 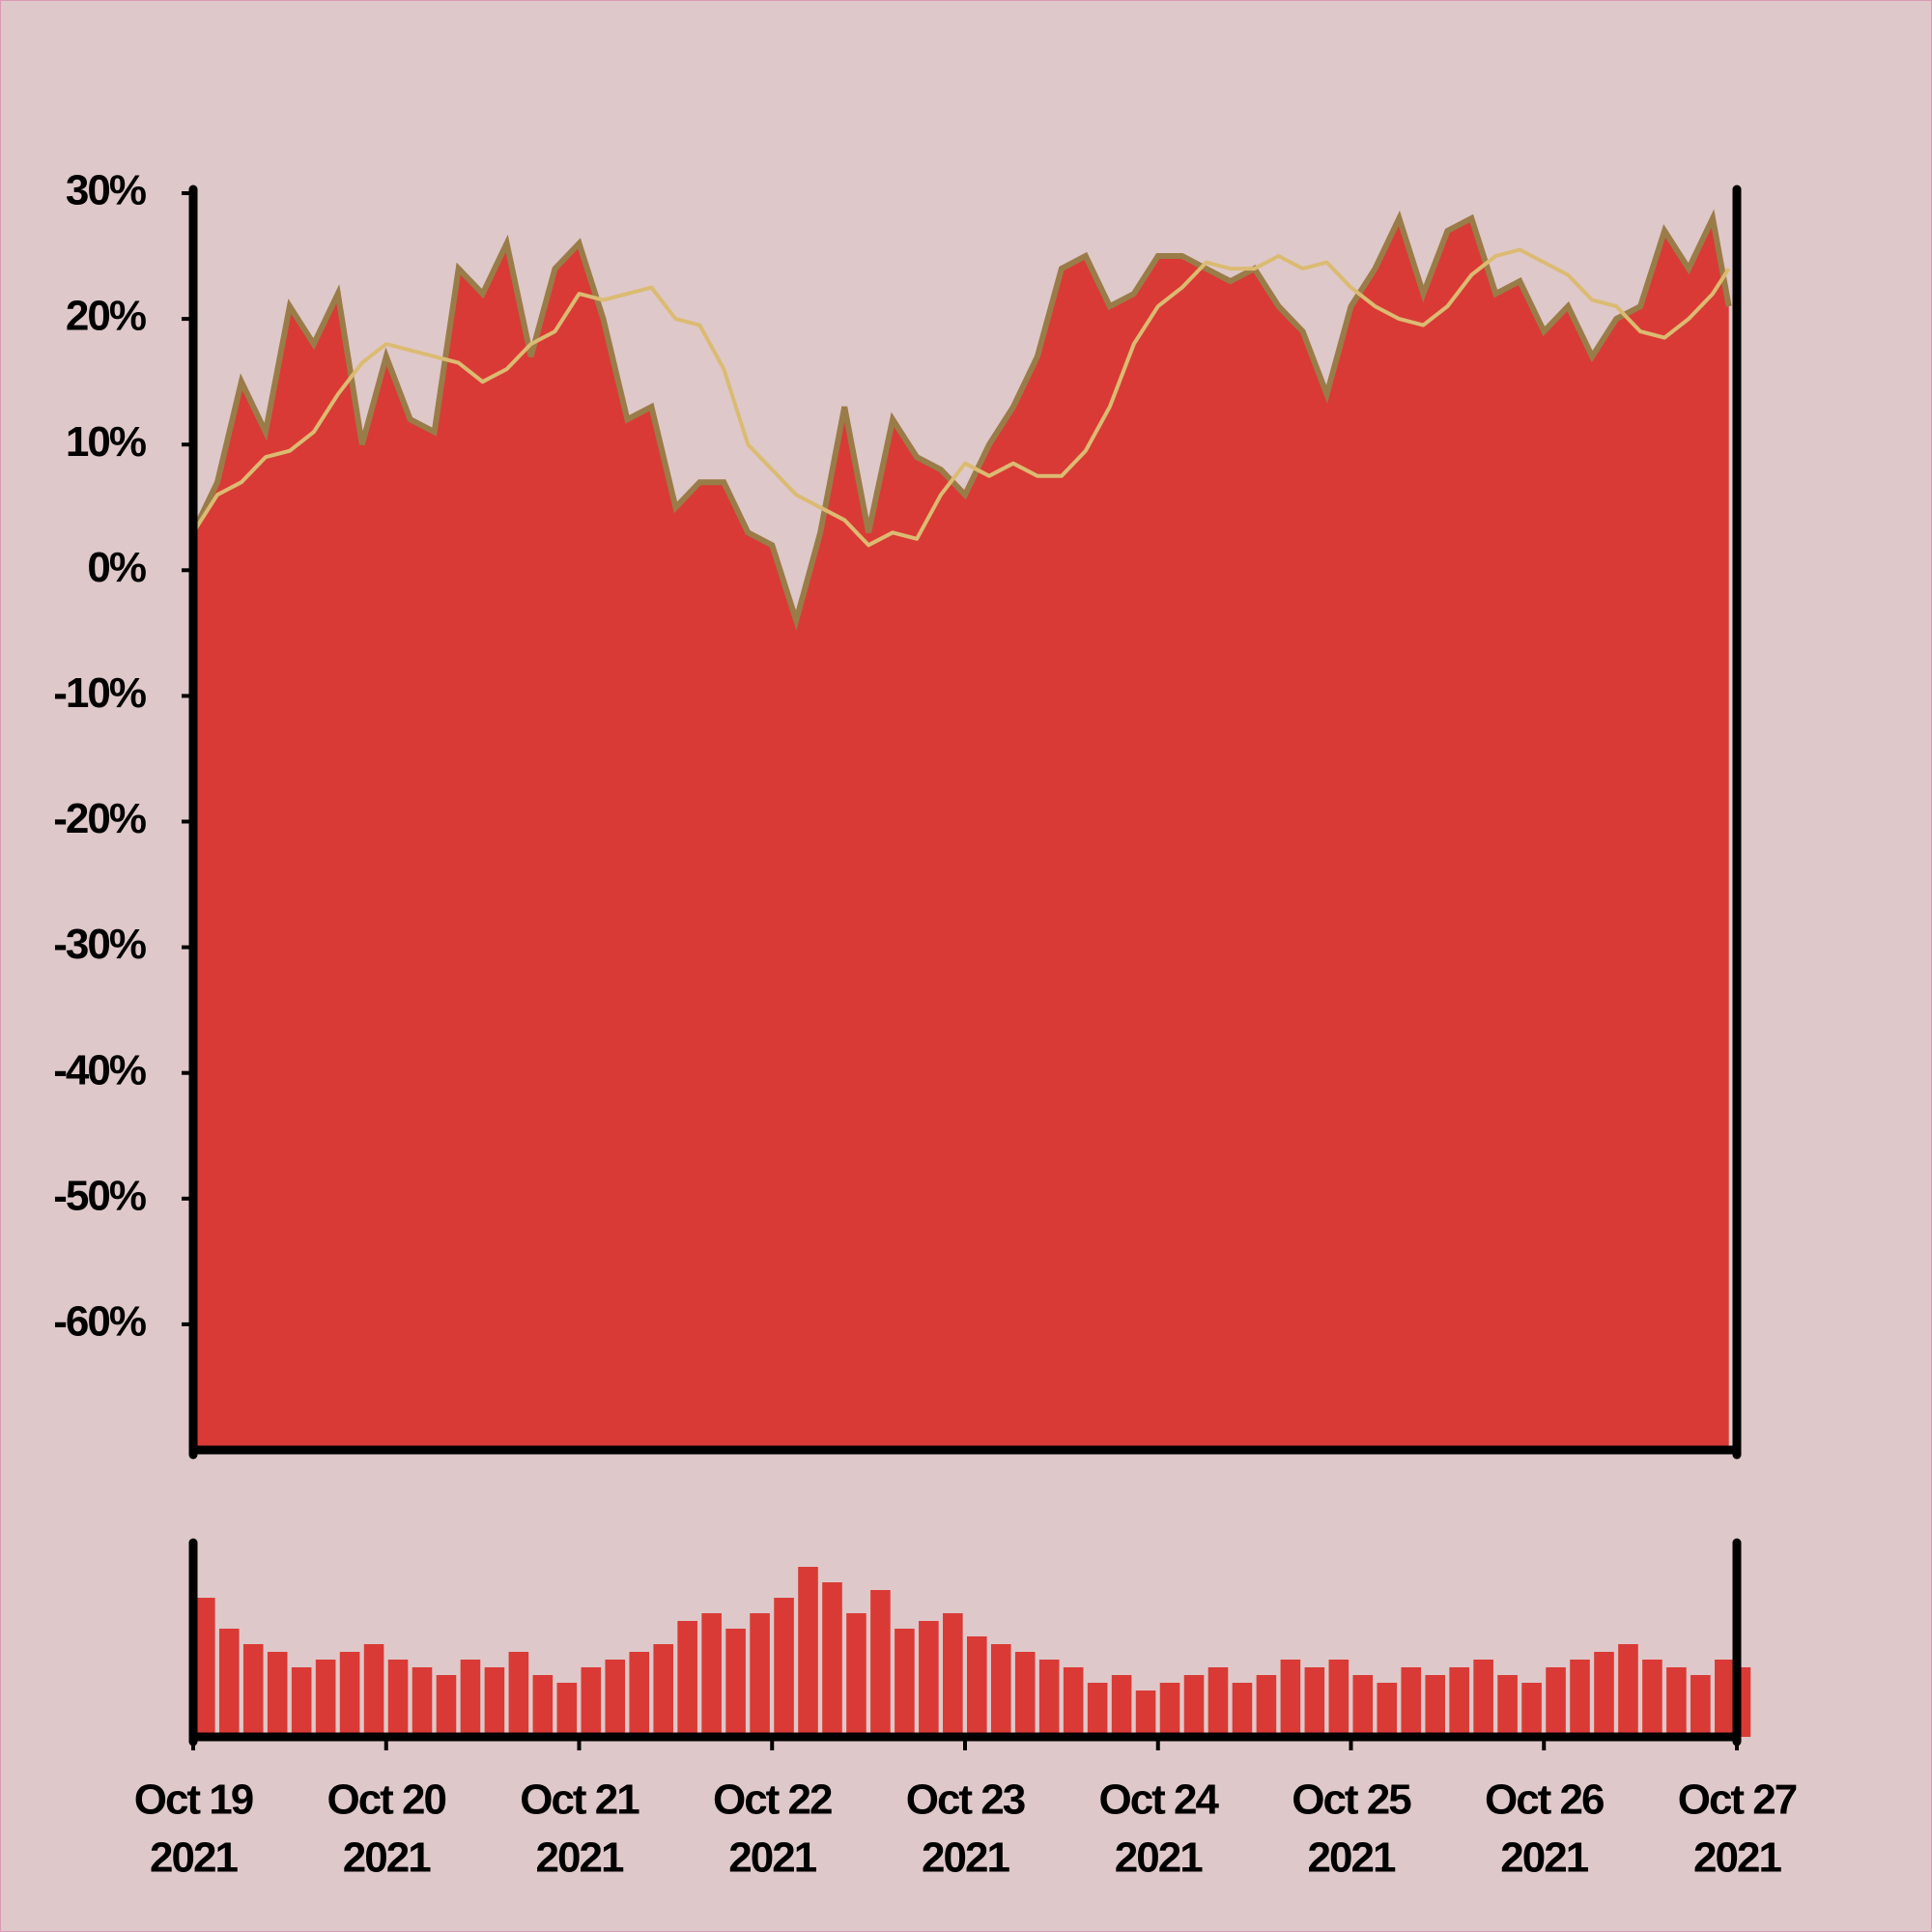 What do you see at coordinates (116, 567) in the screenshot?
I see `y-tick-label: 0%` at bounding box center [116, 567].